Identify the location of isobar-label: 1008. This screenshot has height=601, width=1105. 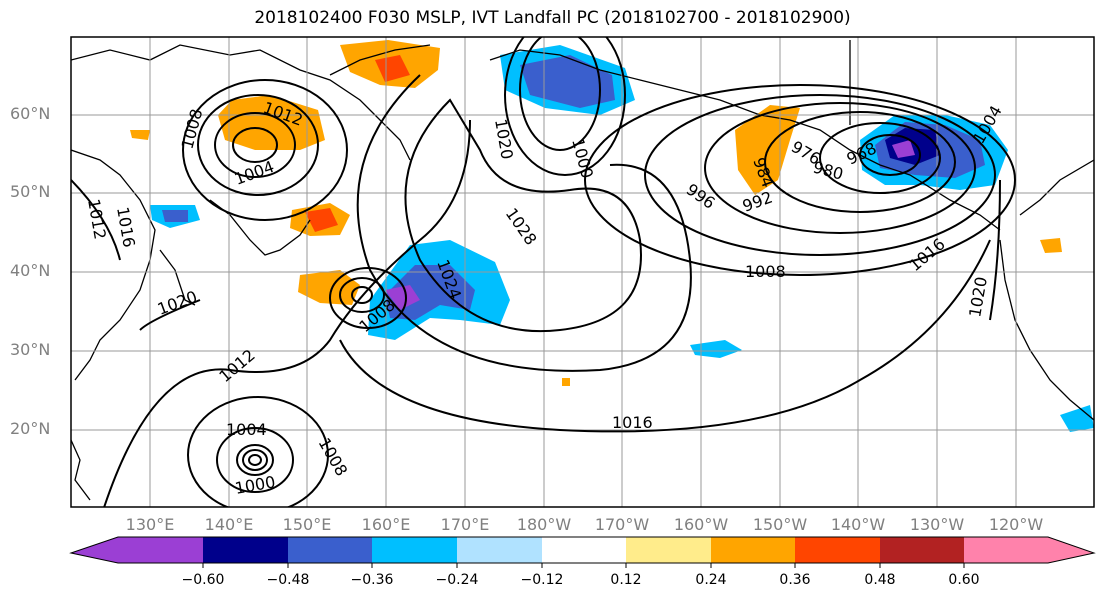
(765, 271).